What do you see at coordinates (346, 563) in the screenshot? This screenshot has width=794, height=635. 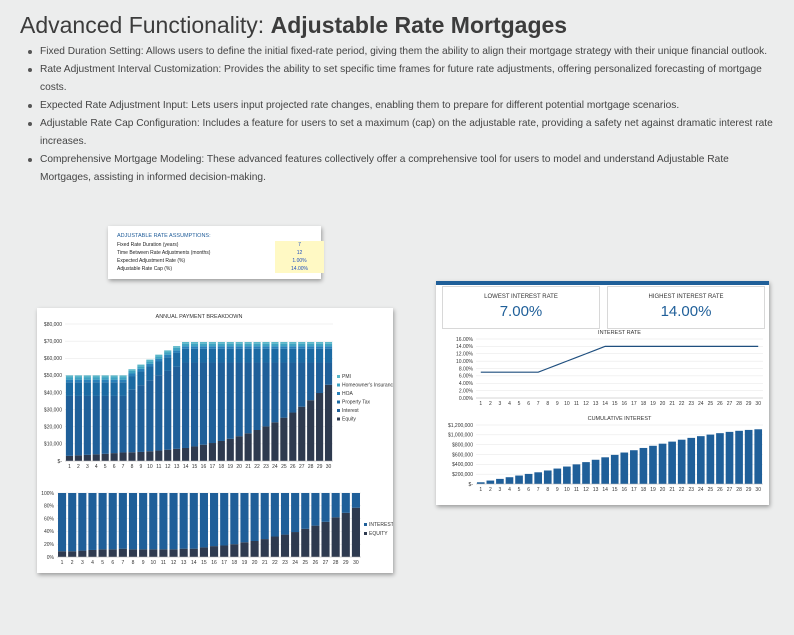 I see `x-tick-label: 29` at bounding box center [346, 563].